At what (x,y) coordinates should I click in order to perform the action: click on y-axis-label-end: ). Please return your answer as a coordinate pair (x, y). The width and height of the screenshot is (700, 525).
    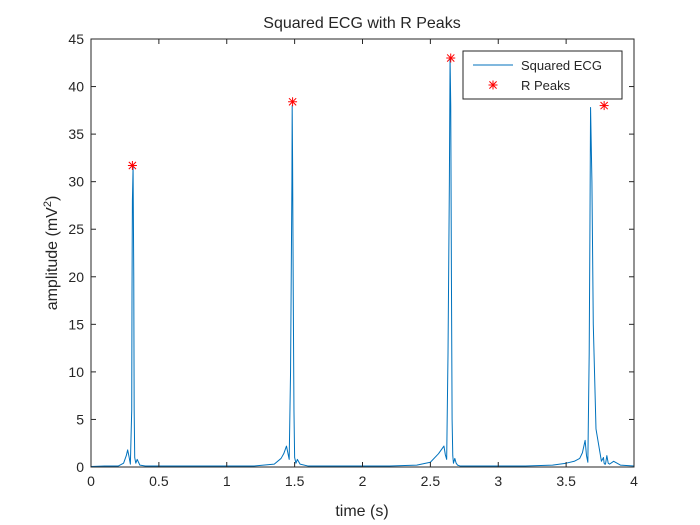
    Looking at the image, I should click on (52, 198).